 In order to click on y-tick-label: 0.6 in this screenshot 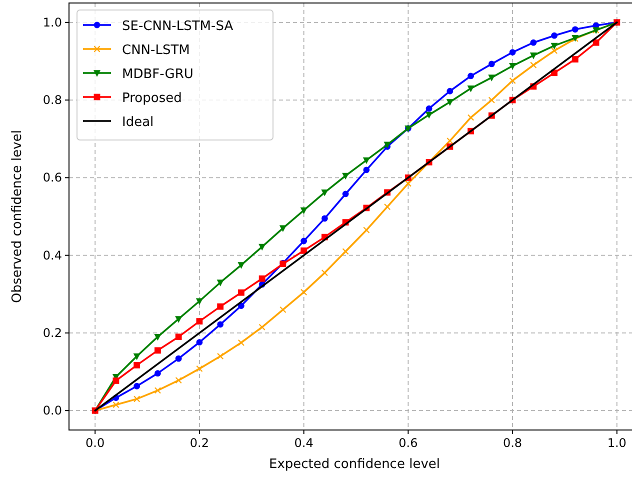, I will do `click(52, 177)`.